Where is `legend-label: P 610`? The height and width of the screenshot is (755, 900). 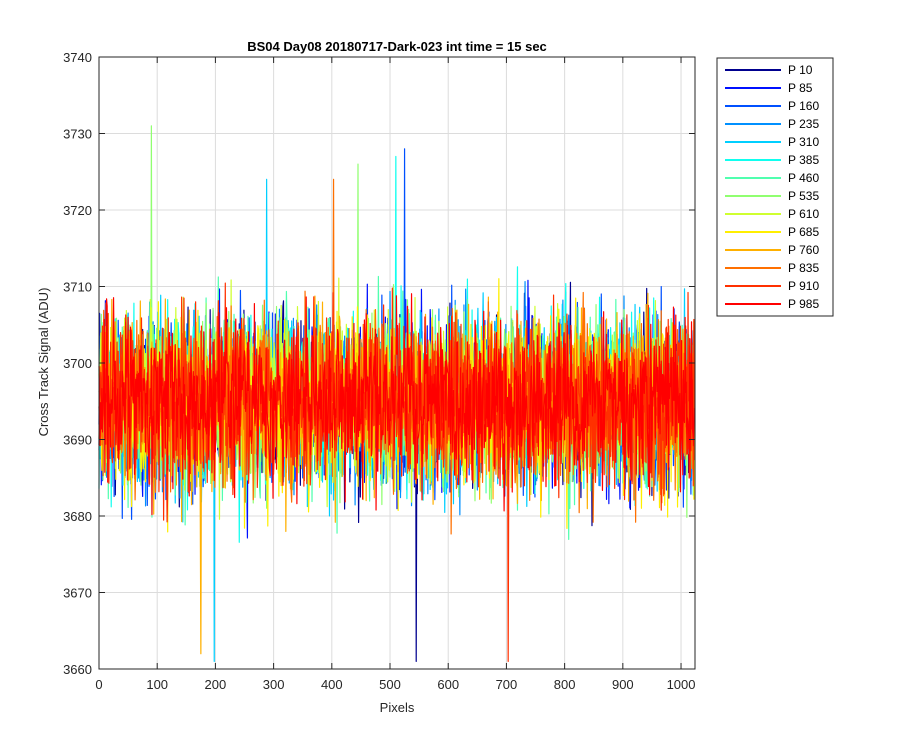 legend-label: P 610 is located at coordinates (803, 214).